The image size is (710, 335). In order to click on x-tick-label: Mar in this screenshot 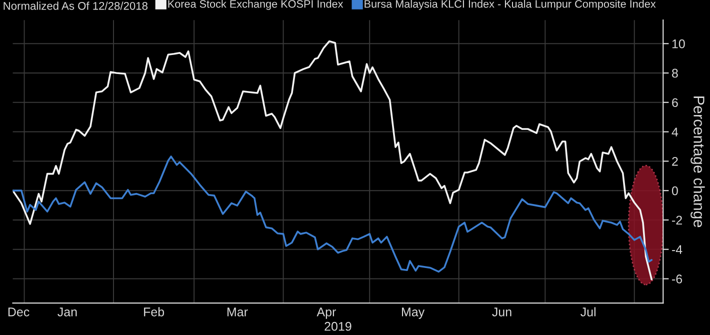, I will do `click(238, 312)`.